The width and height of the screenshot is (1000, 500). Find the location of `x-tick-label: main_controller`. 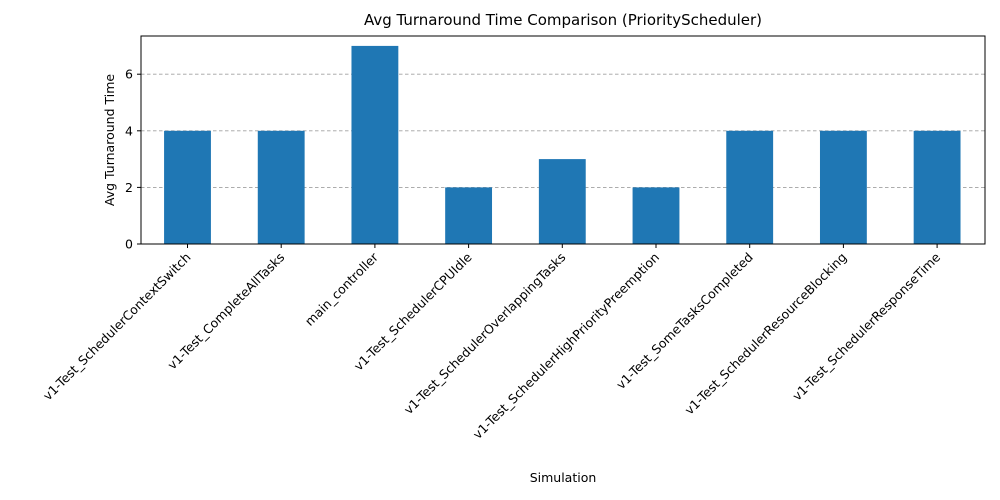

x-tick-label: main_controller is located at coordinates (342, 289).